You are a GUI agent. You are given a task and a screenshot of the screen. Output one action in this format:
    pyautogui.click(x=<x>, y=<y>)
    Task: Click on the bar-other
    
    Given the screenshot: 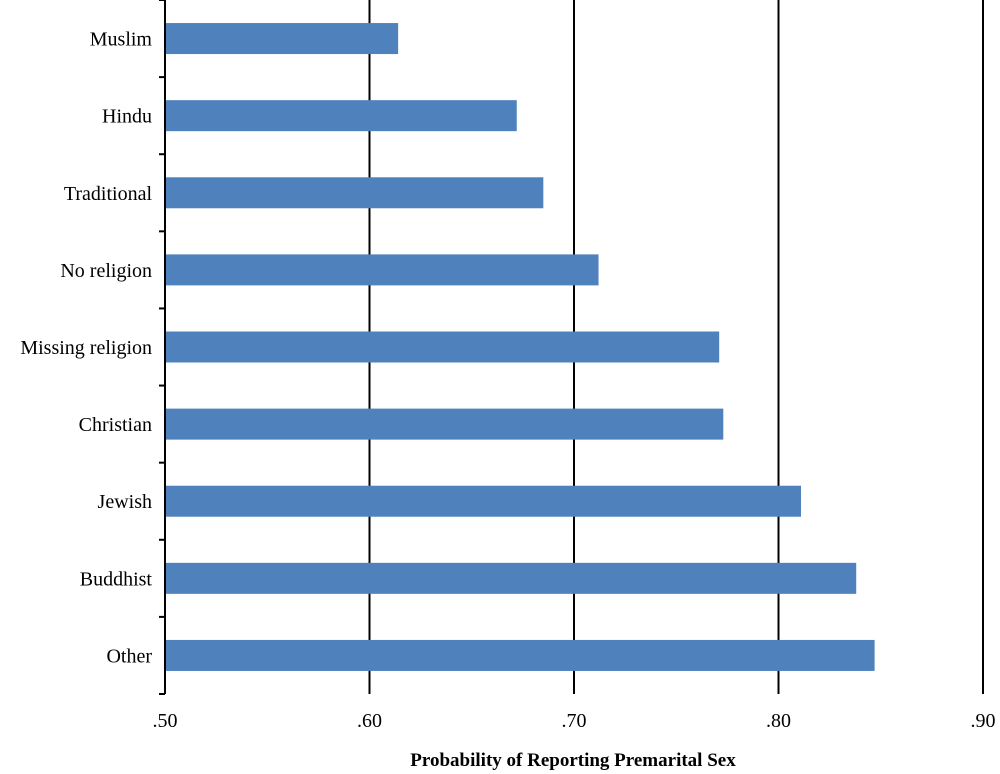 What is the action you would take?
    pyautogui.click(x=520, y=655)
    